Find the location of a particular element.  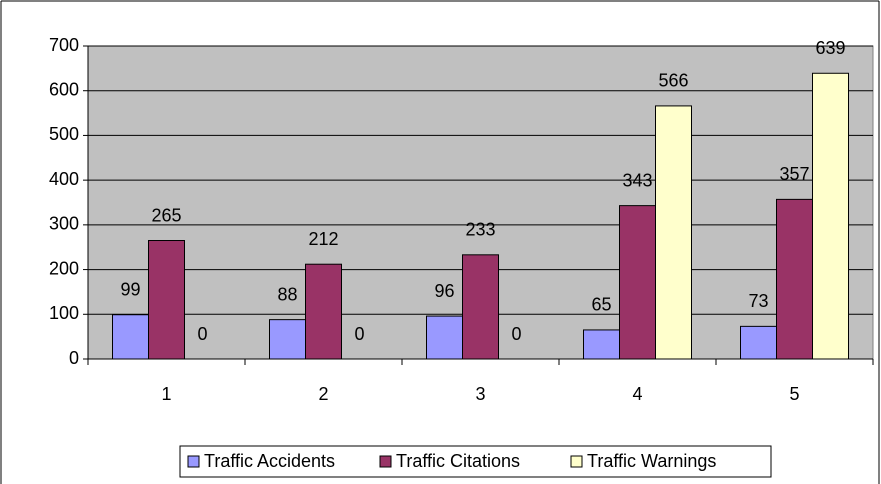

data-label: 73 is located at coordinates (758, 301).